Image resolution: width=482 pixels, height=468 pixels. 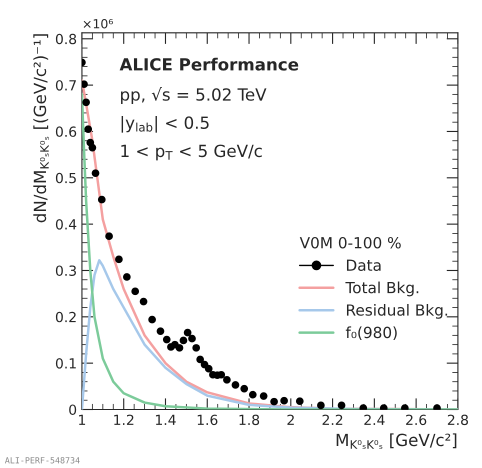 What do you see at coordinates (290, 419) in the screenshot?
I see `x-tick-label: 2` at bounding box center [290, 419].